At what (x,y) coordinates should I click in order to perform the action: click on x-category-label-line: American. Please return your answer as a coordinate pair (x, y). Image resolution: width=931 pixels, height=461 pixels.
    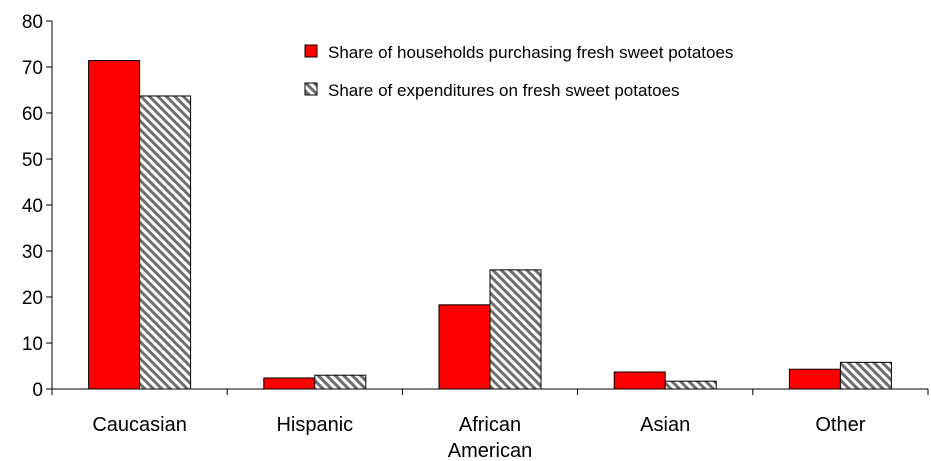
    Looking at the image, I should click on (490, 450).